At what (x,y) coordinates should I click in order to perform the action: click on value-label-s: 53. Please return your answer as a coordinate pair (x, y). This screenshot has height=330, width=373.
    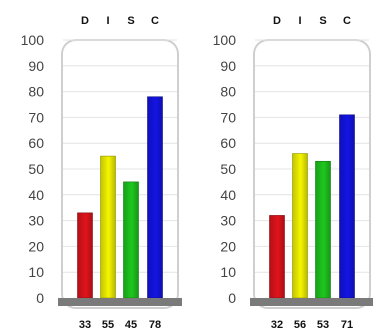
    Looking at the image, I should click on (323, 324).